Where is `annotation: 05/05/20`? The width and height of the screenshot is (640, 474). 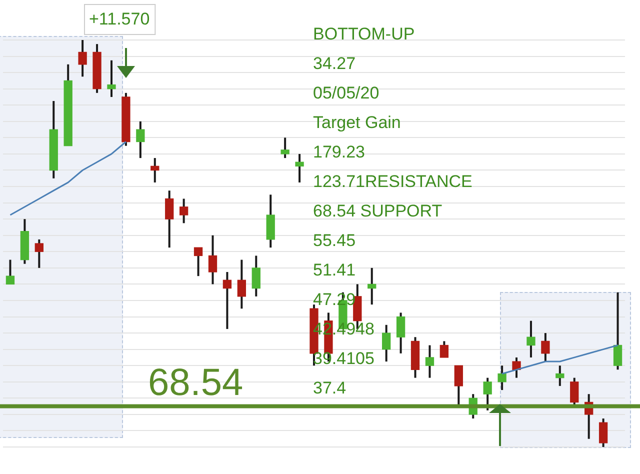 annotation: 05/05/20 is located at coordinates (346, 93).